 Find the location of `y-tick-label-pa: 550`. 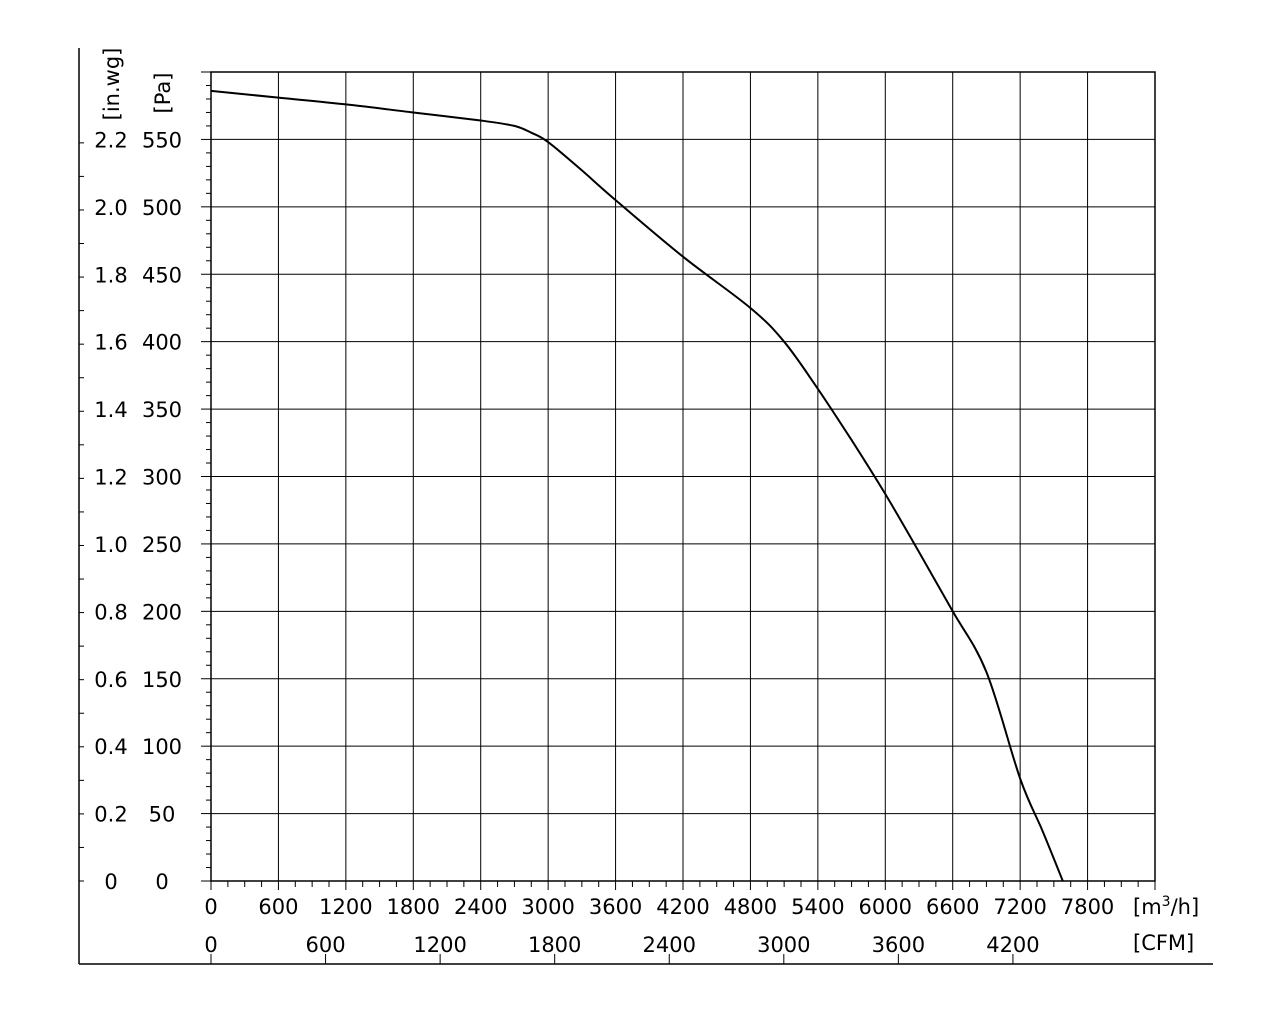

y-tick-label-pa: 550 is located at coordinates (162, 140).